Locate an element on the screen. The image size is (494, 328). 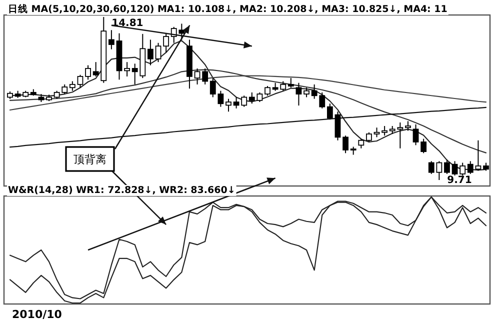
chart-title: W&R(14,28) WR1: 72.828↓, WR2: 83.660↓ is located at coordinates (122, 190).